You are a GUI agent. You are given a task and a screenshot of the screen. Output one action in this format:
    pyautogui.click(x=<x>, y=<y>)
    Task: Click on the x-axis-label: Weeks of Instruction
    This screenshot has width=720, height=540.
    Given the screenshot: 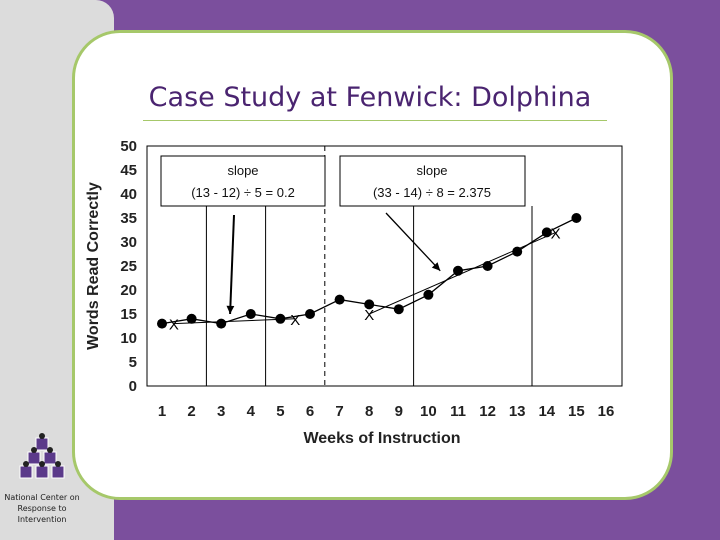 What is the action you would take?
    pyautogui.click(x=381, y=438)
    